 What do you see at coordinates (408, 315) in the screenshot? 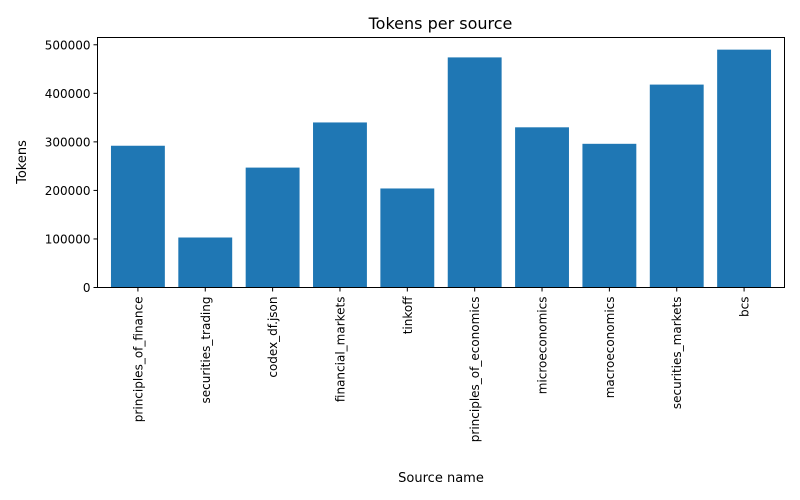
I see `x-tick-label: tinkoff` at bounding box center [408, 315].